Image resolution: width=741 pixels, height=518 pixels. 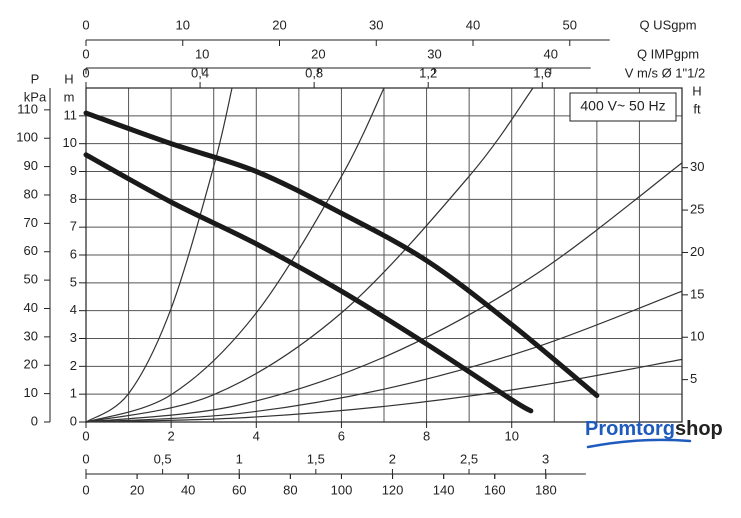 I want to click on annotation: 400 V~ 50 Hz, so click(x=622, y=106).